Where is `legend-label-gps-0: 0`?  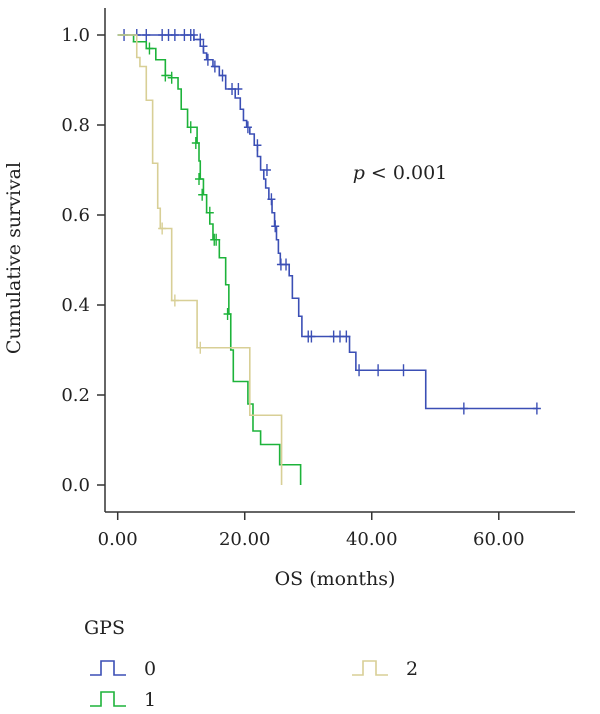 legend-label-gps-0: 0 is located at coordinates (150, 669).